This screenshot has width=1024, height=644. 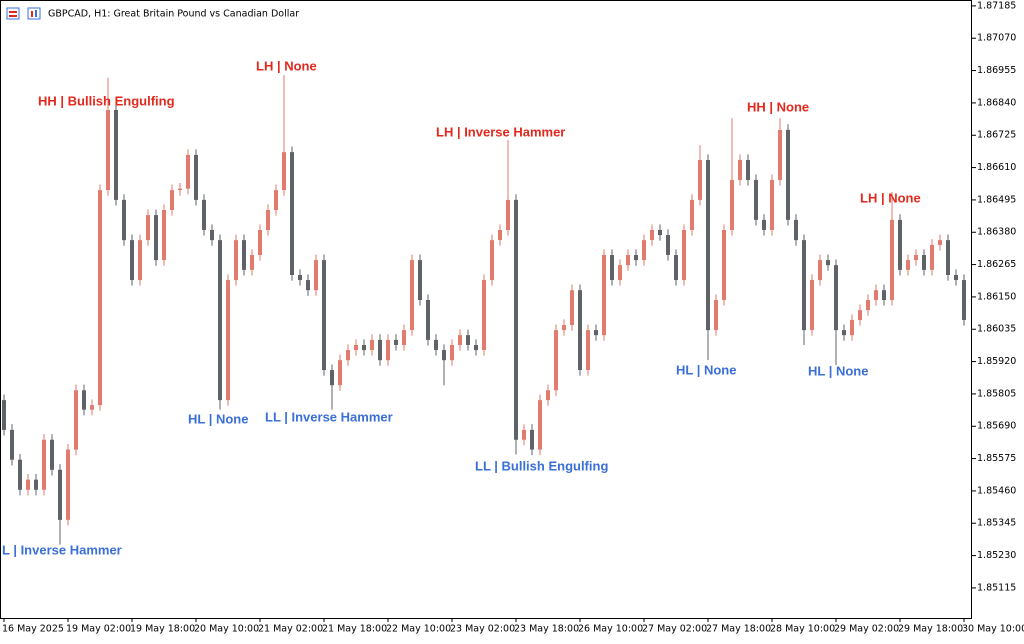 I want to click on x-tick-label: 21 May 02:00, so click(x=290, y=629).